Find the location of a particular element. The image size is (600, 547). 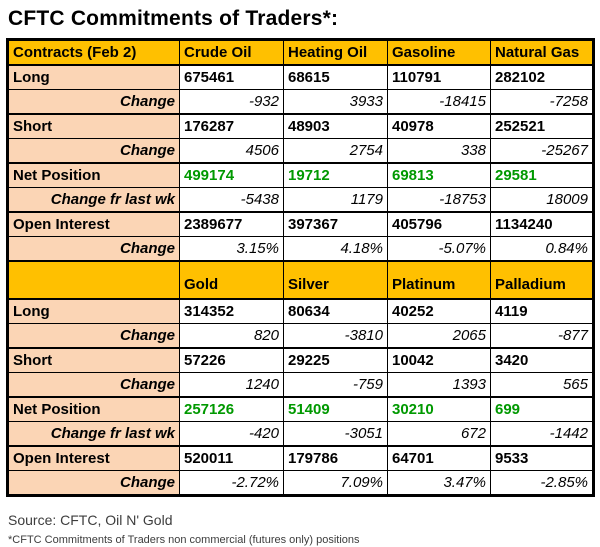

value-cell: -1442 is located at coordinates (542, 434).